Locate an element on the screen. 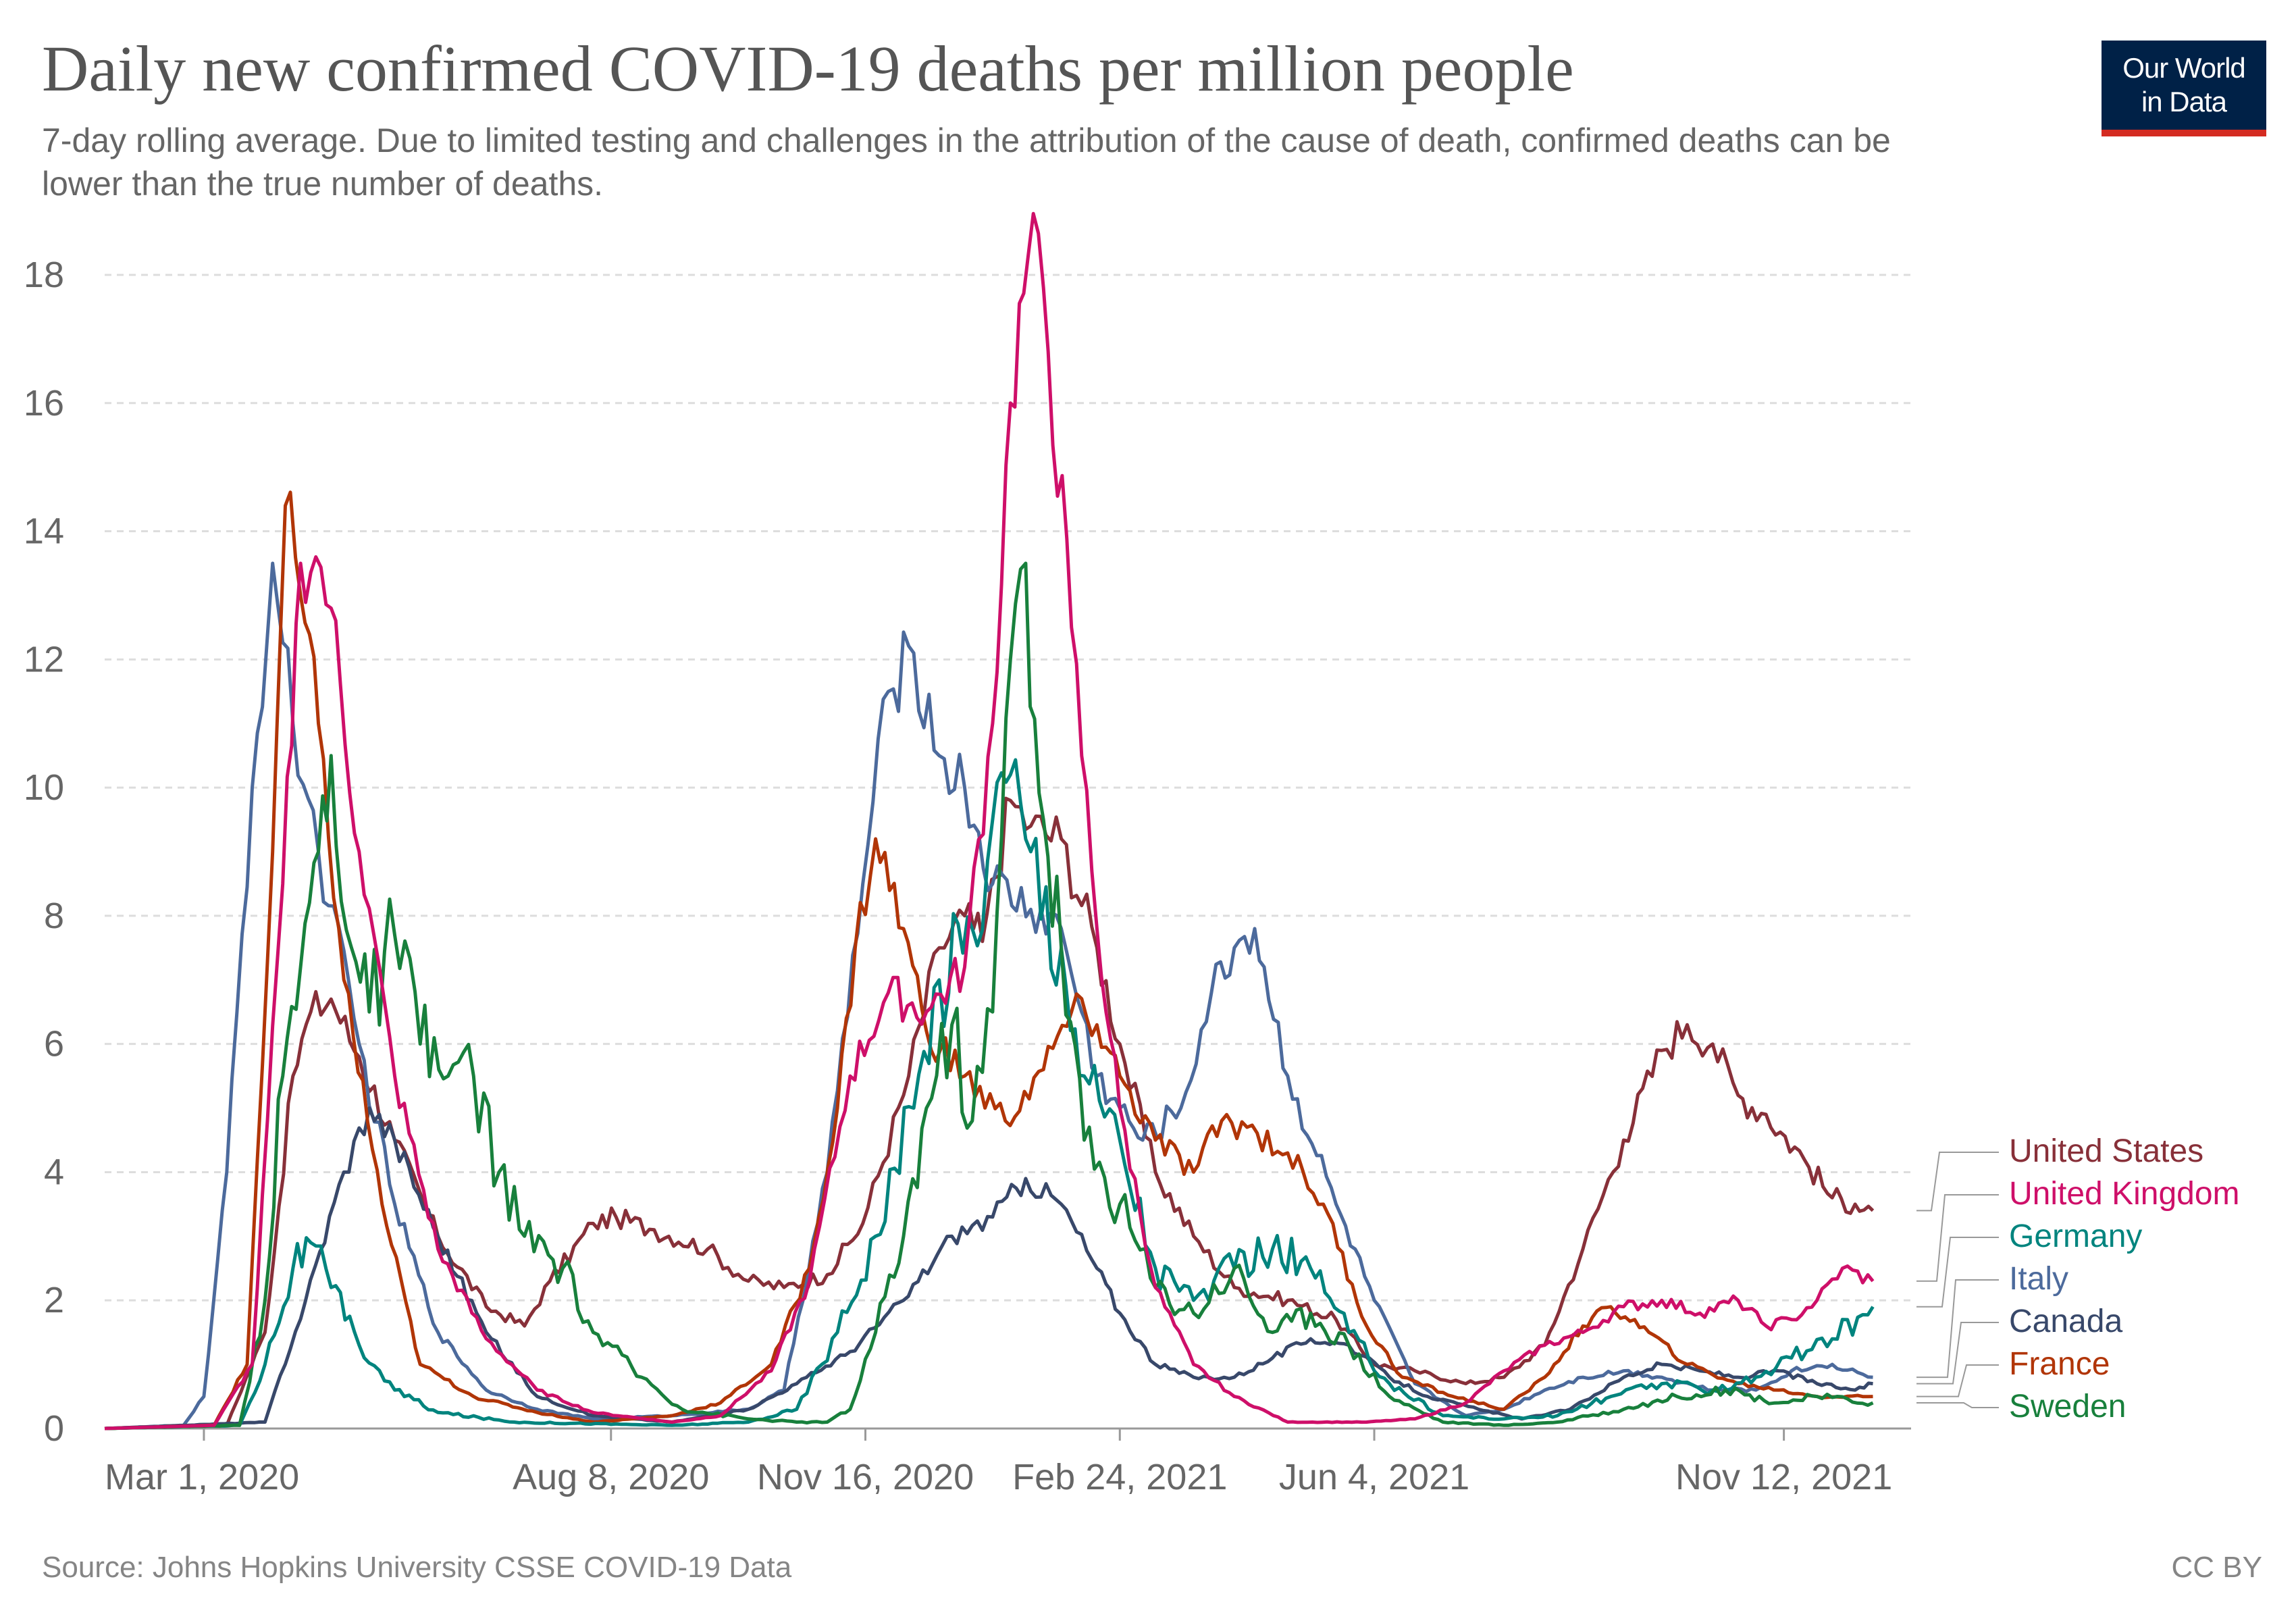 This screenshot has height=1621, width=2296. y-tick-label: 2 is located at coordinates (54, 1300).